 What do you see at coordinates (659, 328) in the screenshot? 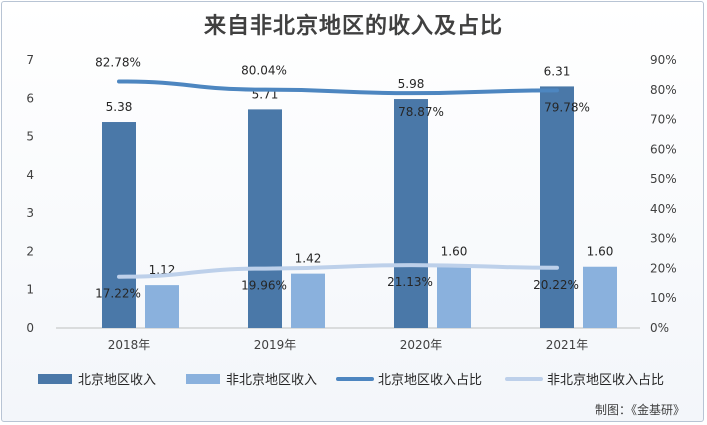
I see `right-y-tick-label: 0%` at bounding box center [659, 328].